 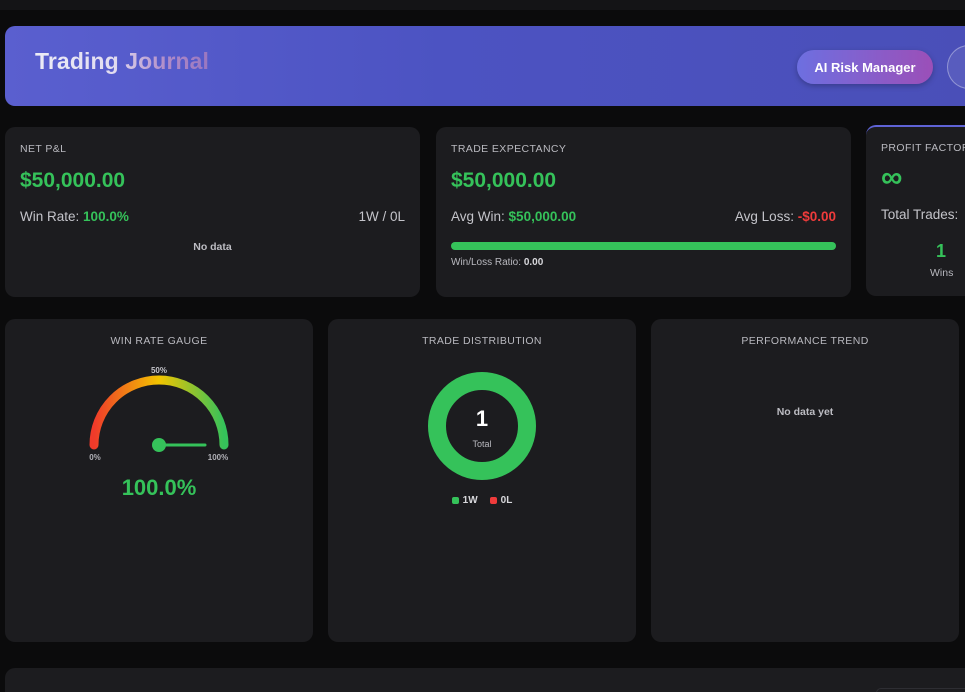 What do you see at coordinates (920, 690) in the screenshot?
I see `bottom-panel-control` at bounding box center [920, 690].